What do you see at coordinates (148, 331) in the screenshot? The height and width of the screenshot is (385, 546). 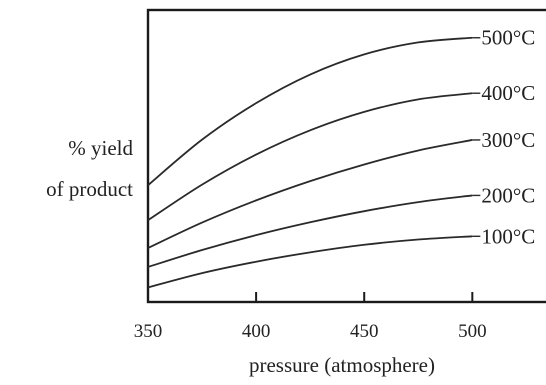 I see `x-tick-label-0: 350` at bounding box center [148, 331].